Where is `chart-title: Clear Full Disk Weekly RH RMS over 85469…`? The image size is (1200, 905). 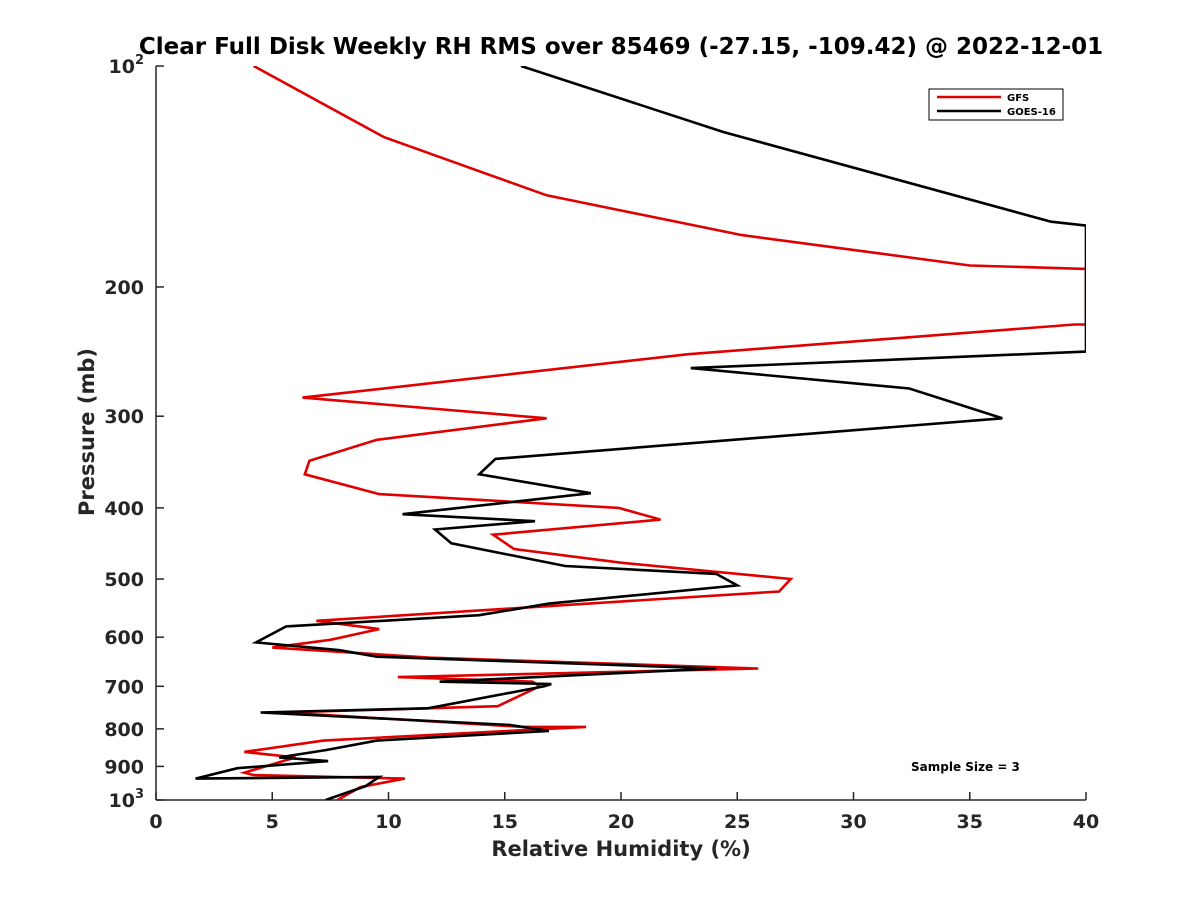 chart-title: Clear Full Disk Weekly RH RMS over 85469… is located at coordinates (621, 47).